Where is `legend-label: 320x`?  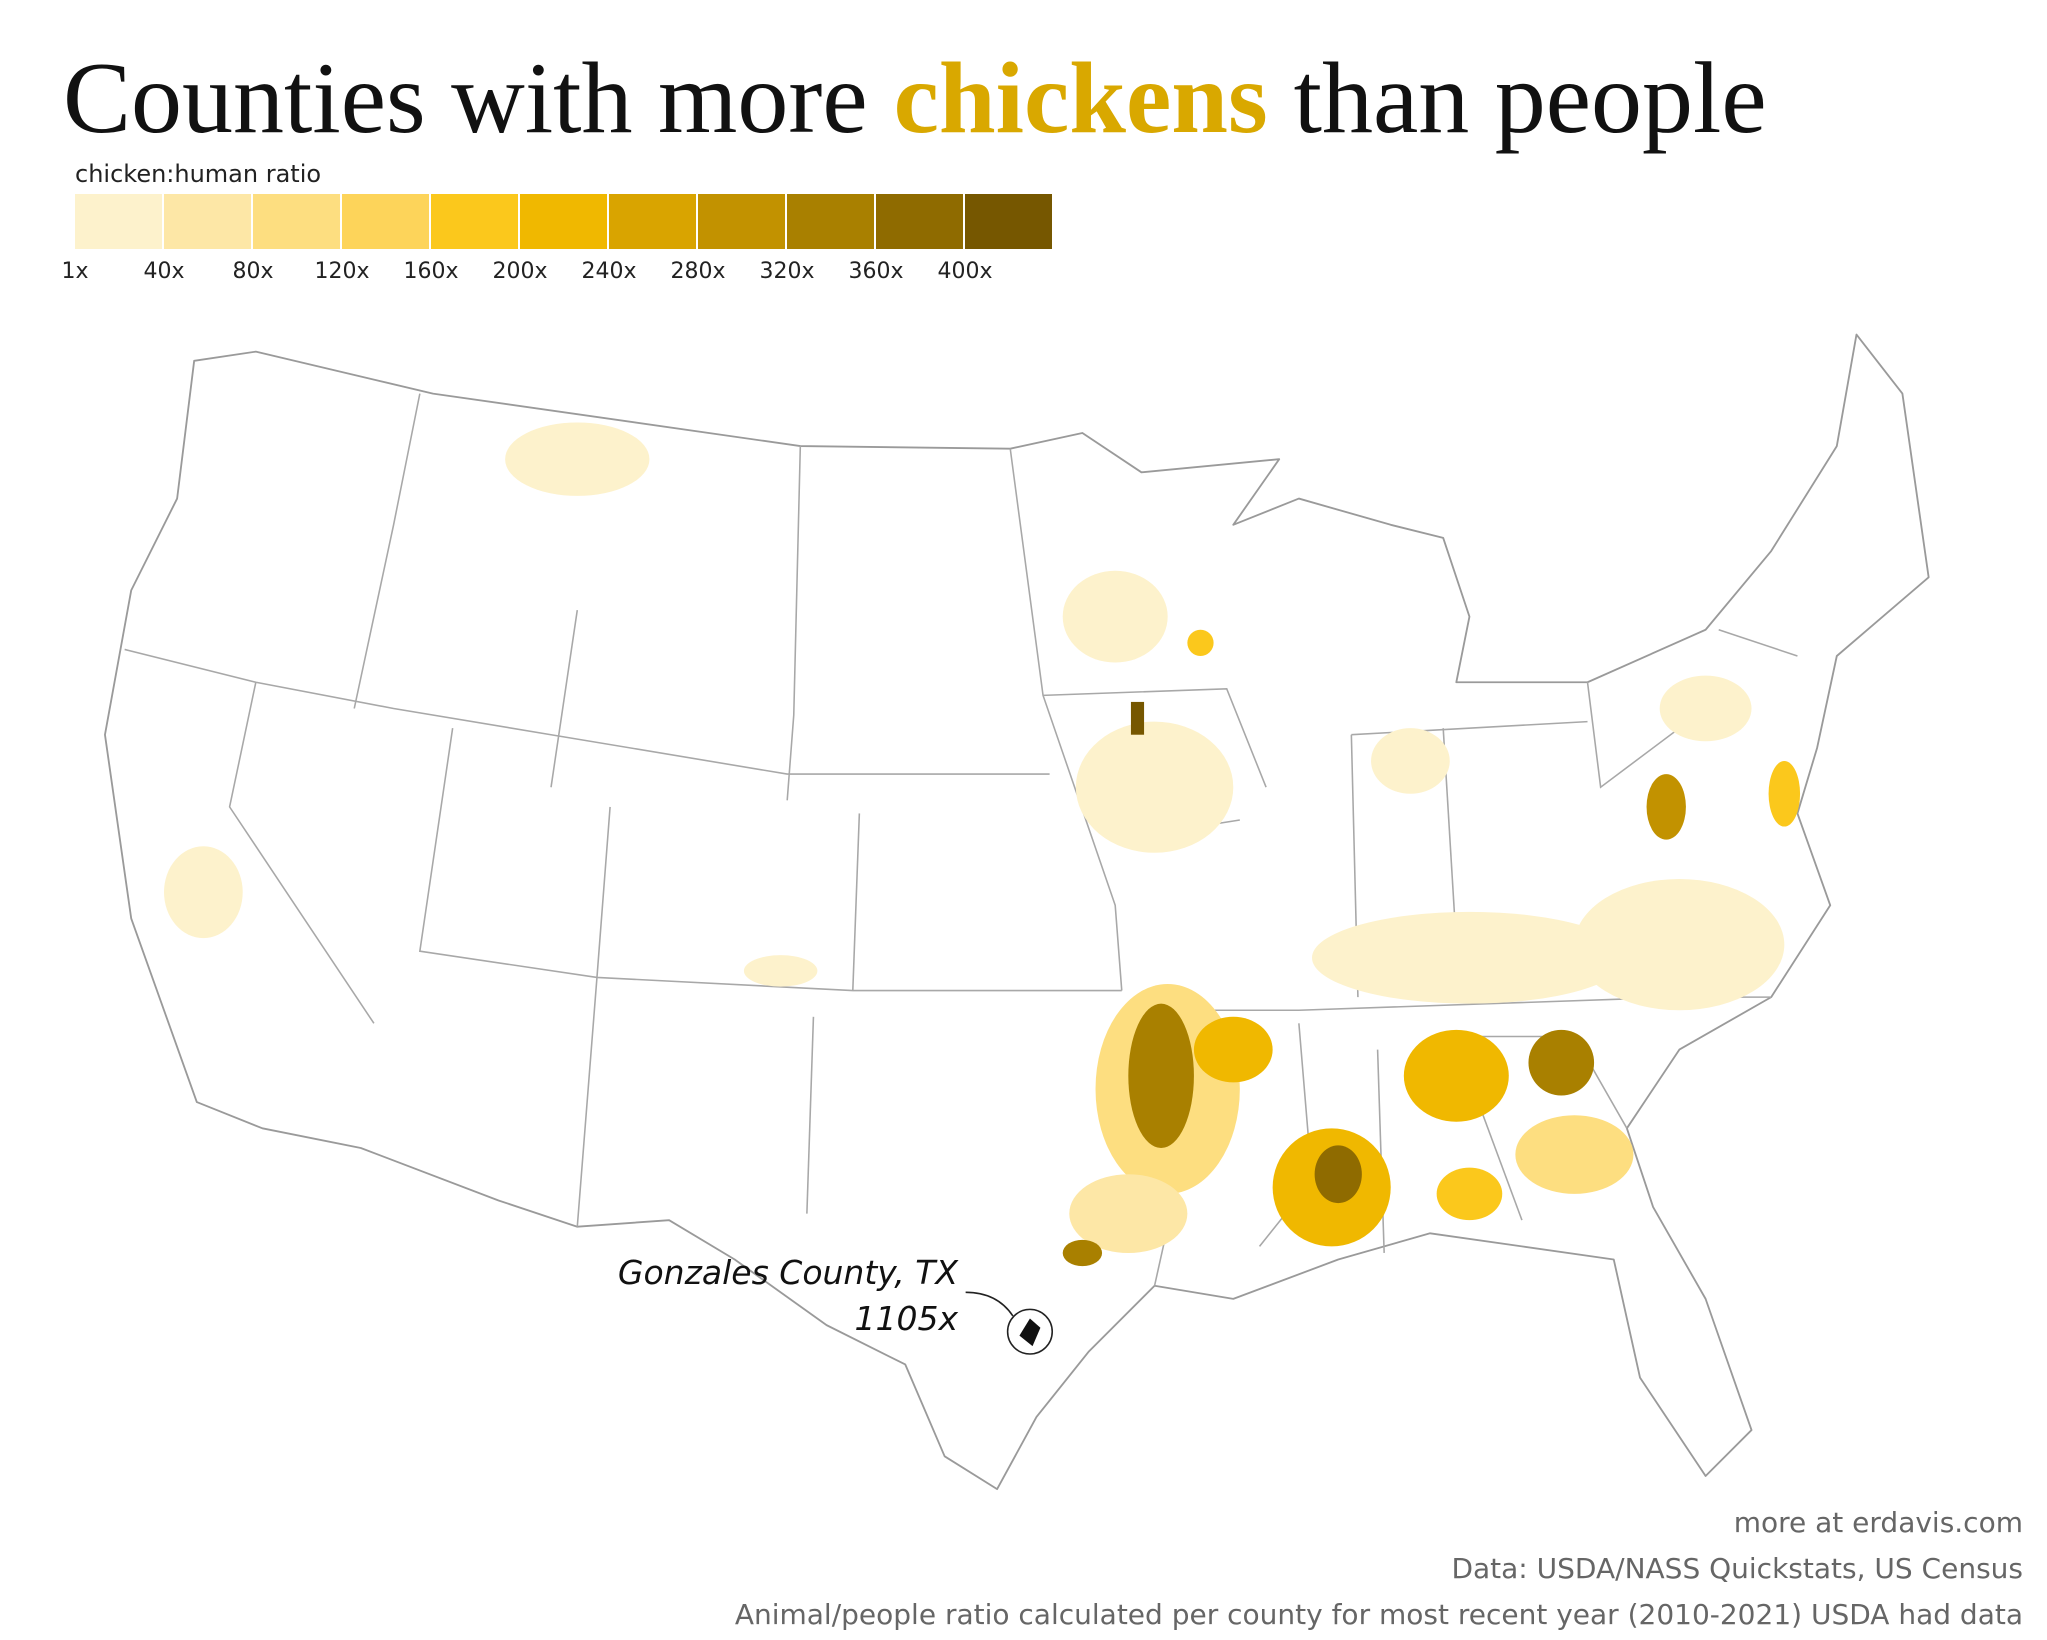
legend-label: 320x is located at coordinates (786, 271).